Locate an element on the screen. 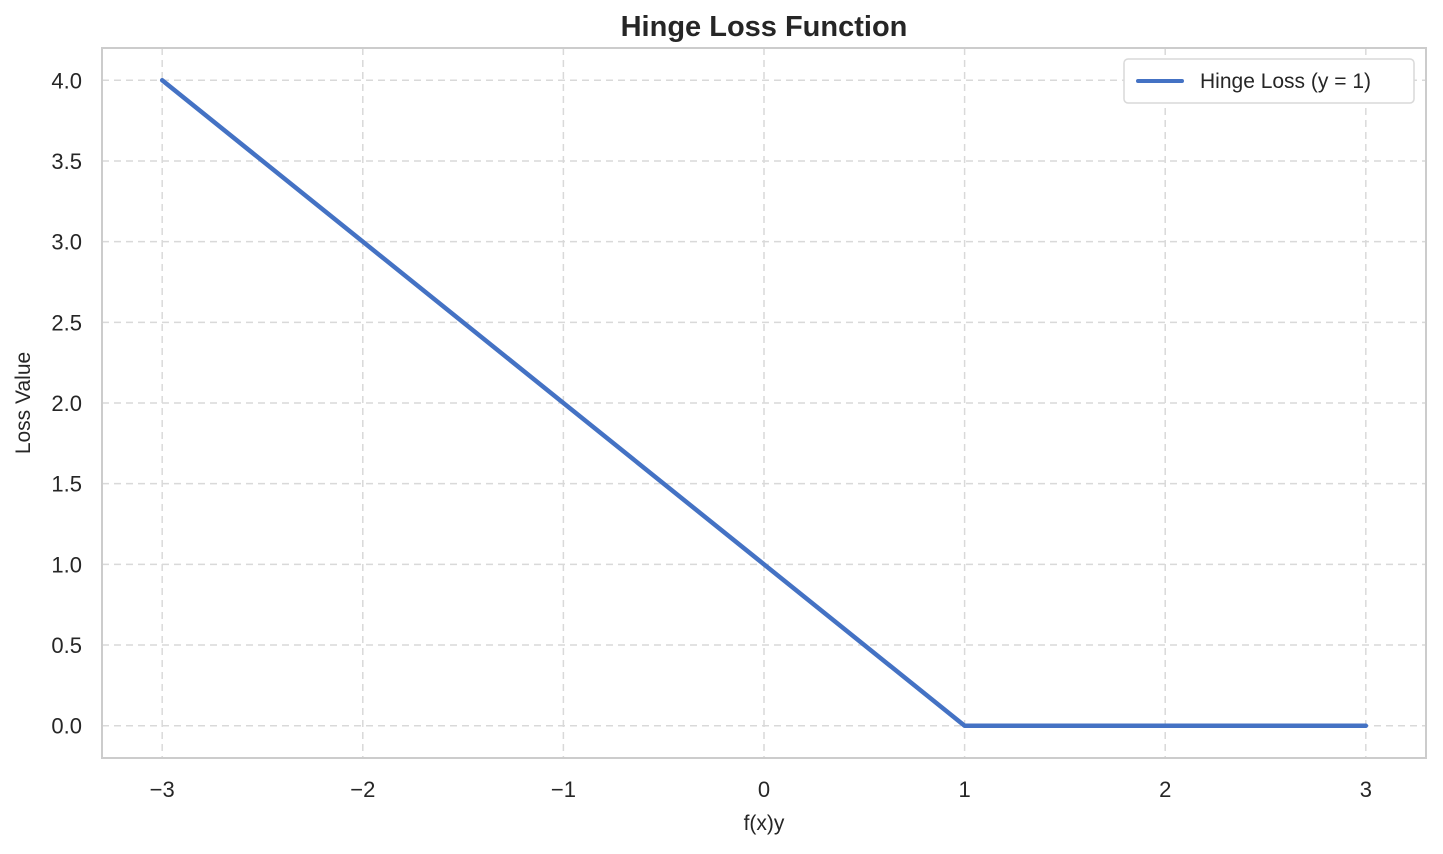 This screenshot has height=854, width=1443. y-tick-label: 0.5 is located at coordinates (66, 645).